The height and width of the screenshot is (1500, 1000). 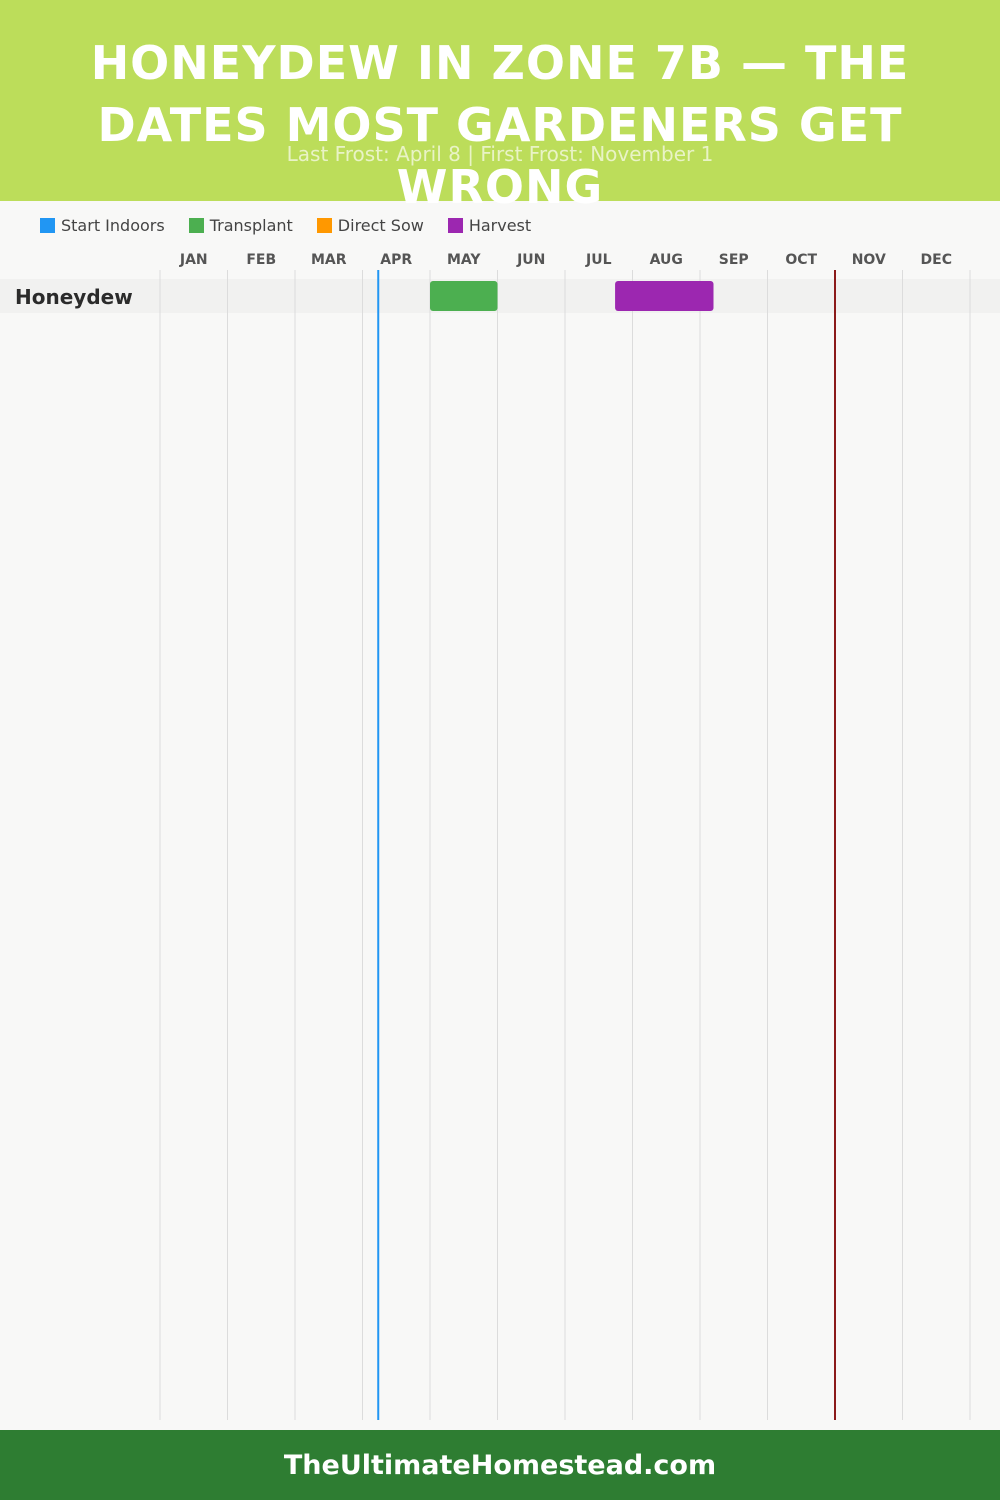 What do you see at coordinates (869, 260) in the screenshot?
I see `month-tick-label: NOV` at bounding box center [869, 260].